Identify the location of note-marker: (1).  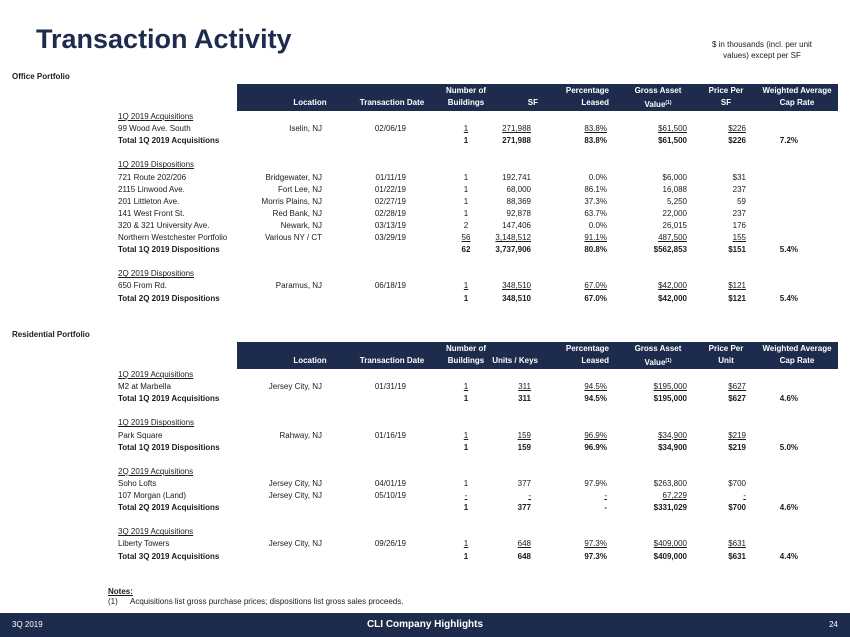
(113, 601).